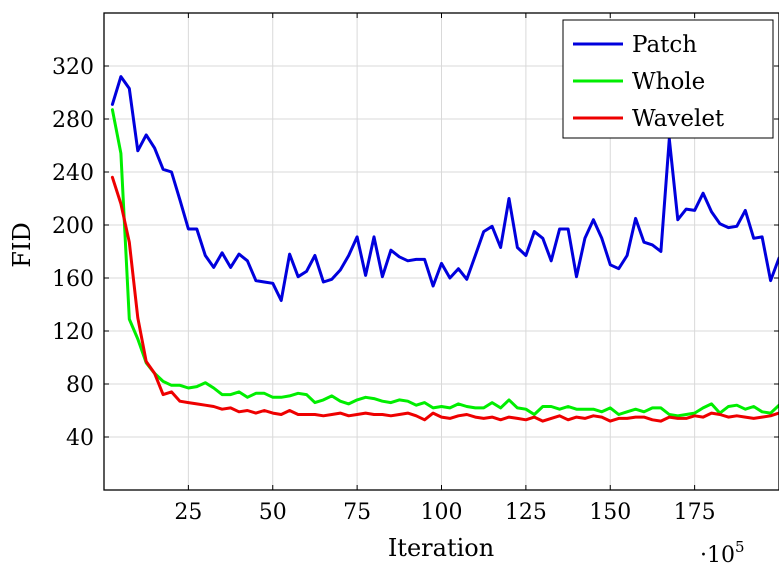 The image size is (779, 570). What do you see at coordinates (73, 332) in the screenshot?
I see `y-tick-label: 120` at bounding box center [73, 332].